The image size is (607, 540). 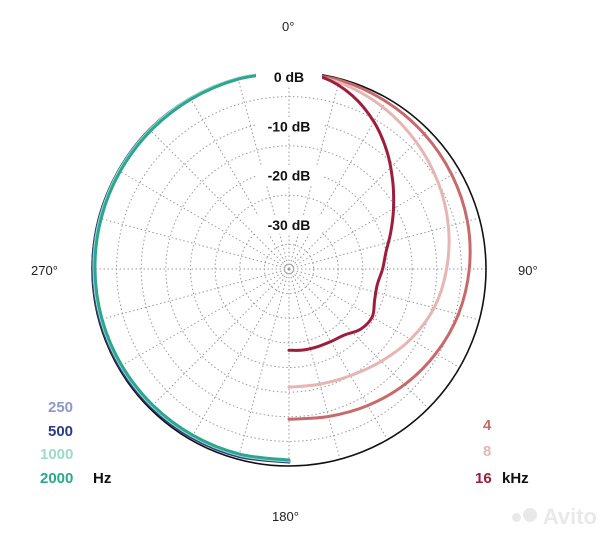 What do you see at coordinates (528, 270) in the screenshot?
I see `angle-label-90: 90°` at bounding box center [528, 270].